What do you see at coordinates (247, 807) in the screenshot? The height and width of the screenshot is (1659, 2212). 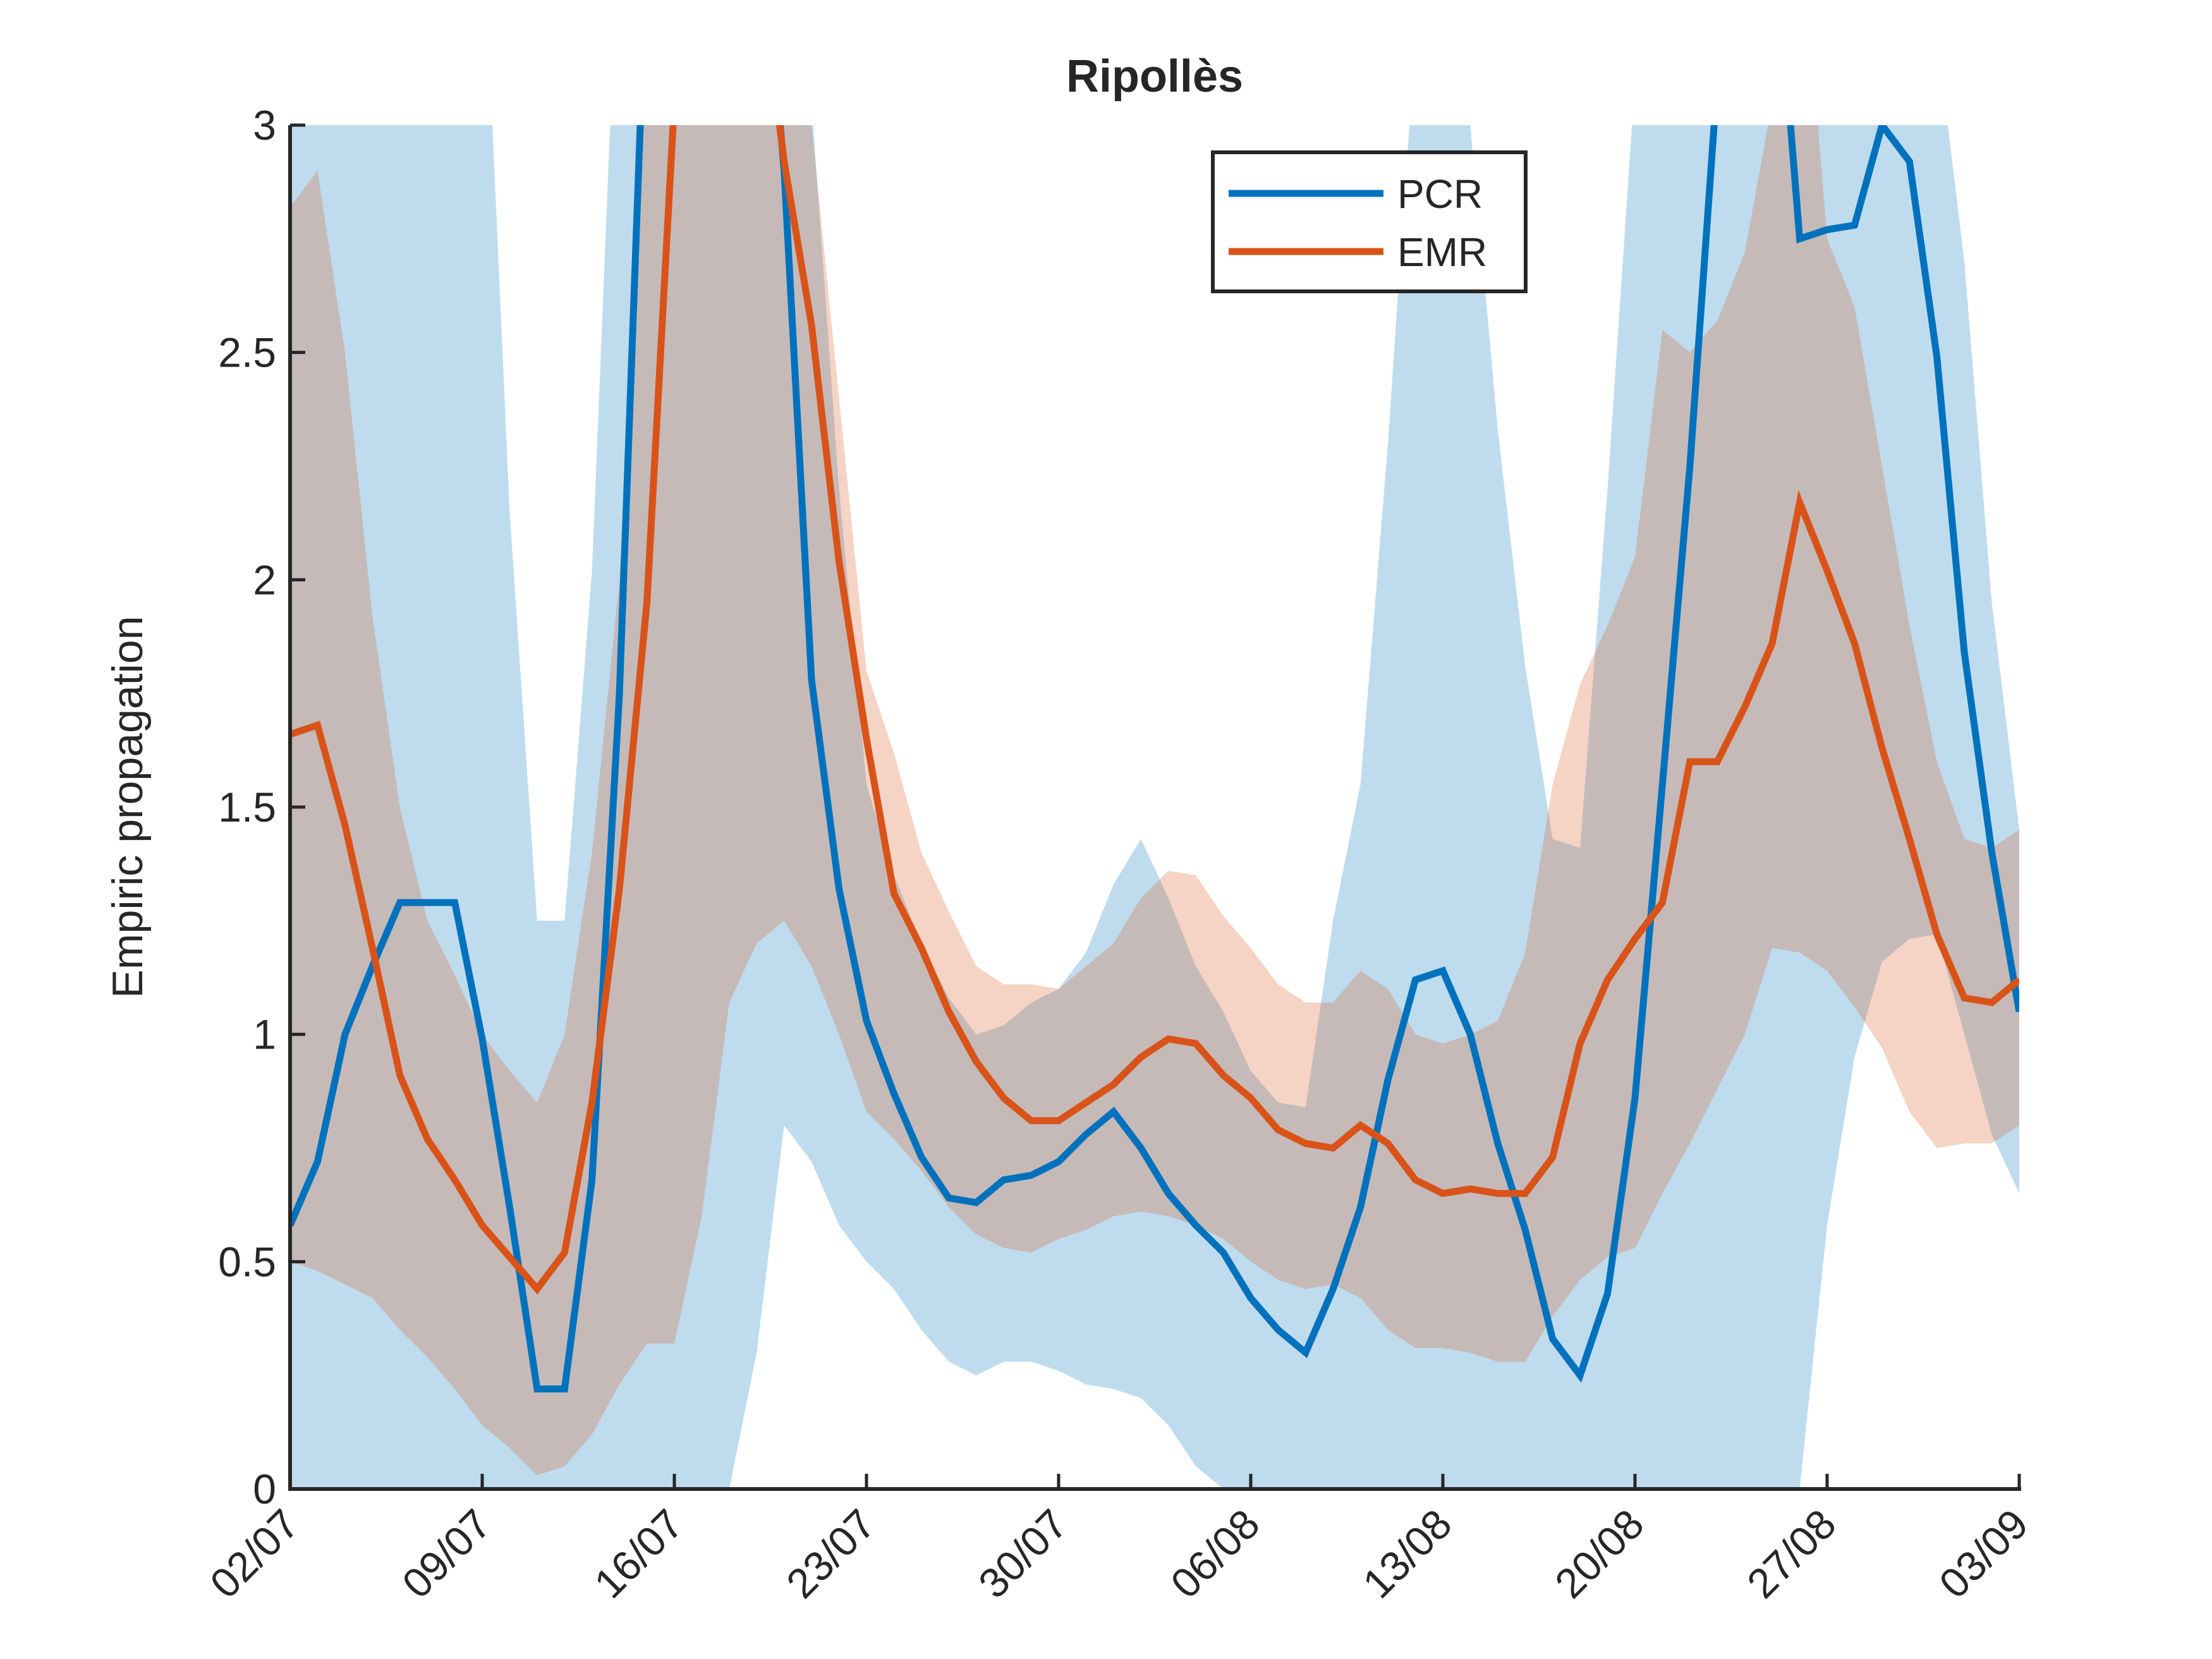 I see `y-tick-label: 1.5` at bounding box center [247, 807].